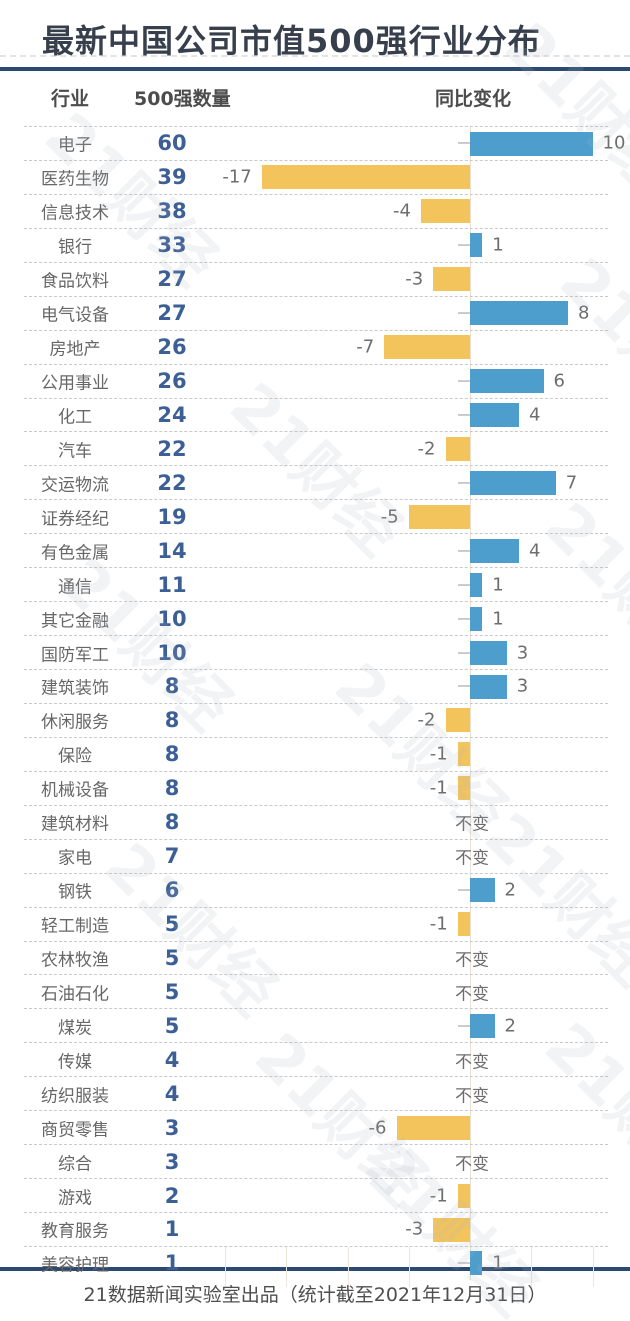 This screenshot has width=630, height=1321. What do you see at coordinates (315, 69) in the screenshot?
I see `title-underline` at bounding box center [315, 69].